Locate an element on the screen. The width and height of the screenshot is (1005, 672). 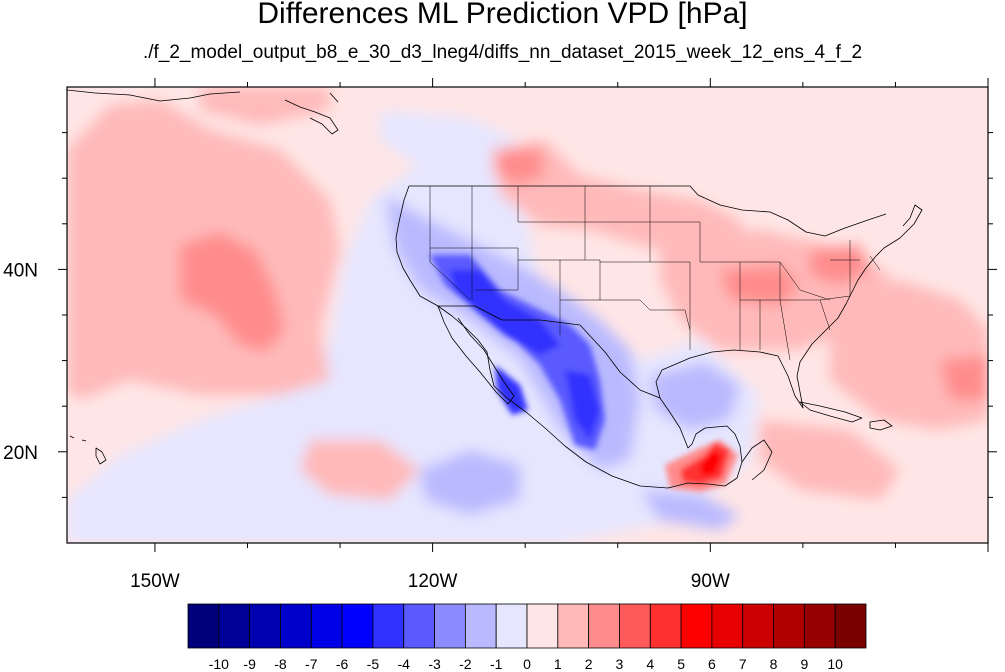
state-lines-west is located at coordinates (539, 260).